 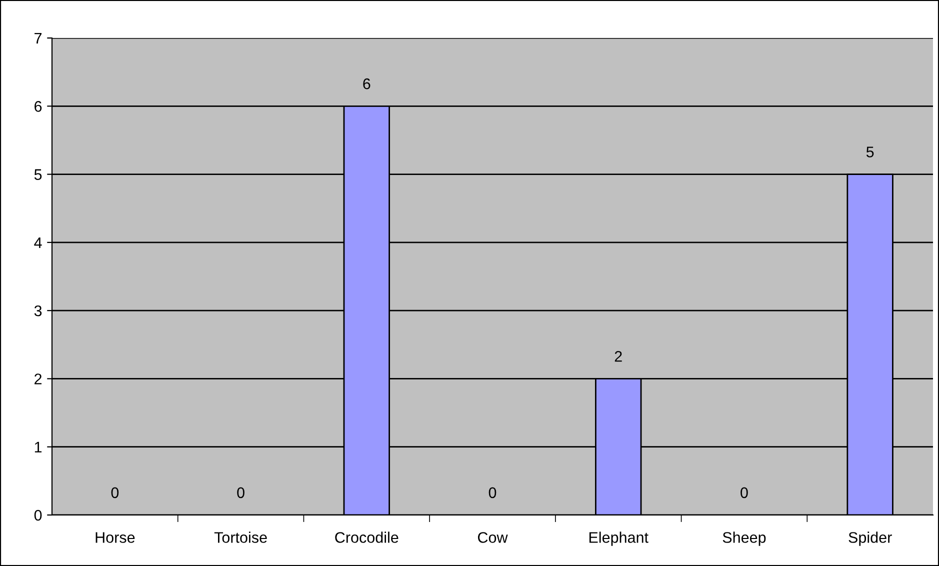 What do you see at coordinates (240, 537) in the screenshot?
I see `x-tick-label: Tortoise` at bounding box center [240, 537].